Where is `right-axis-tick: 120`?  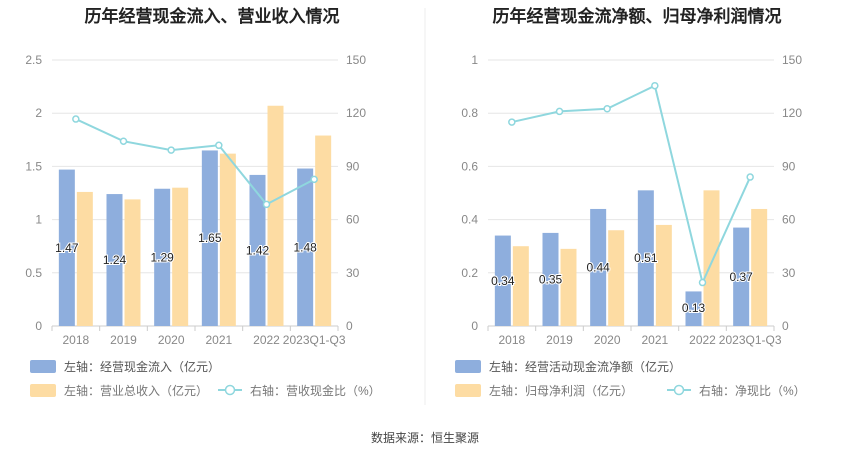 right-axis-tick: 120 is located at coordinates (792, 113).